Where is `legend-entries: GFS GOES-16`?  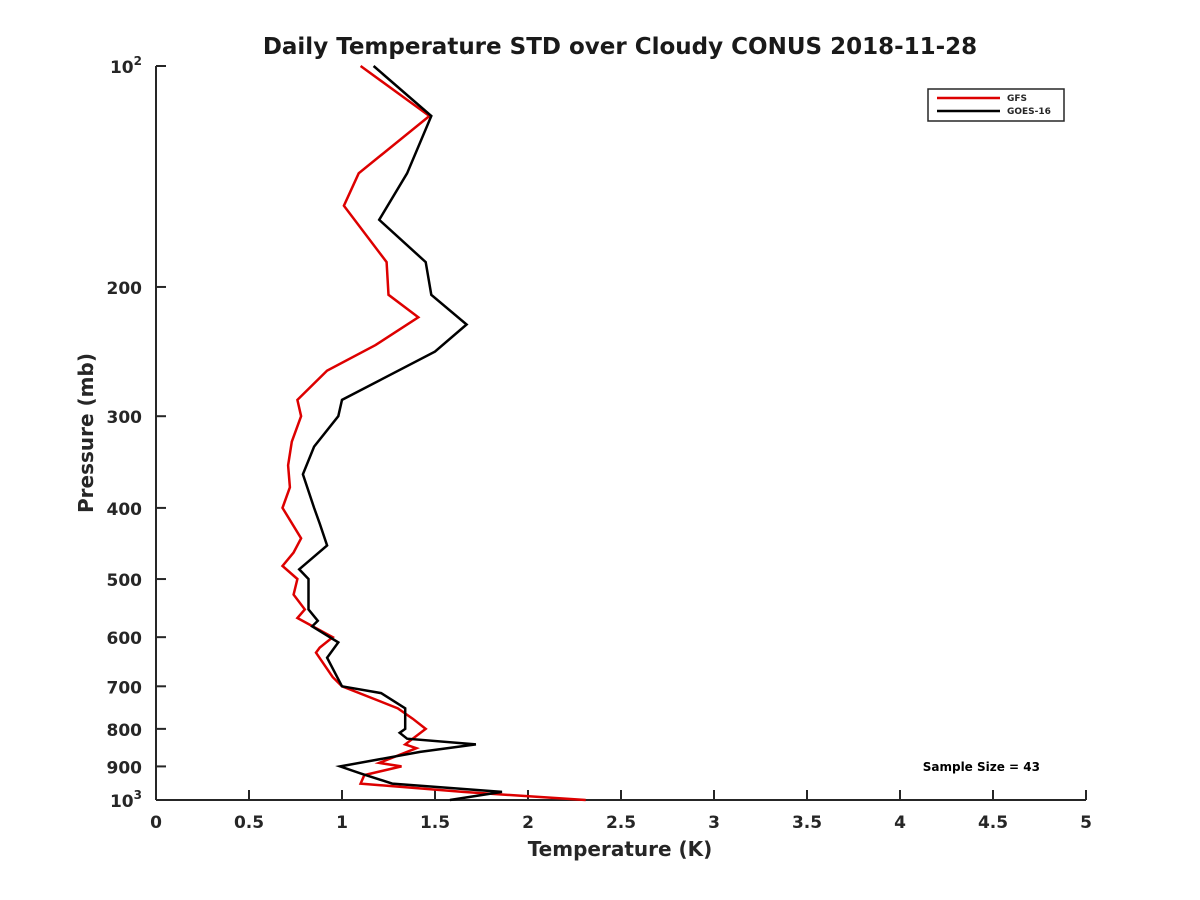 legend-entries: GFS GOES-16 is located at coordinates (994, 105).